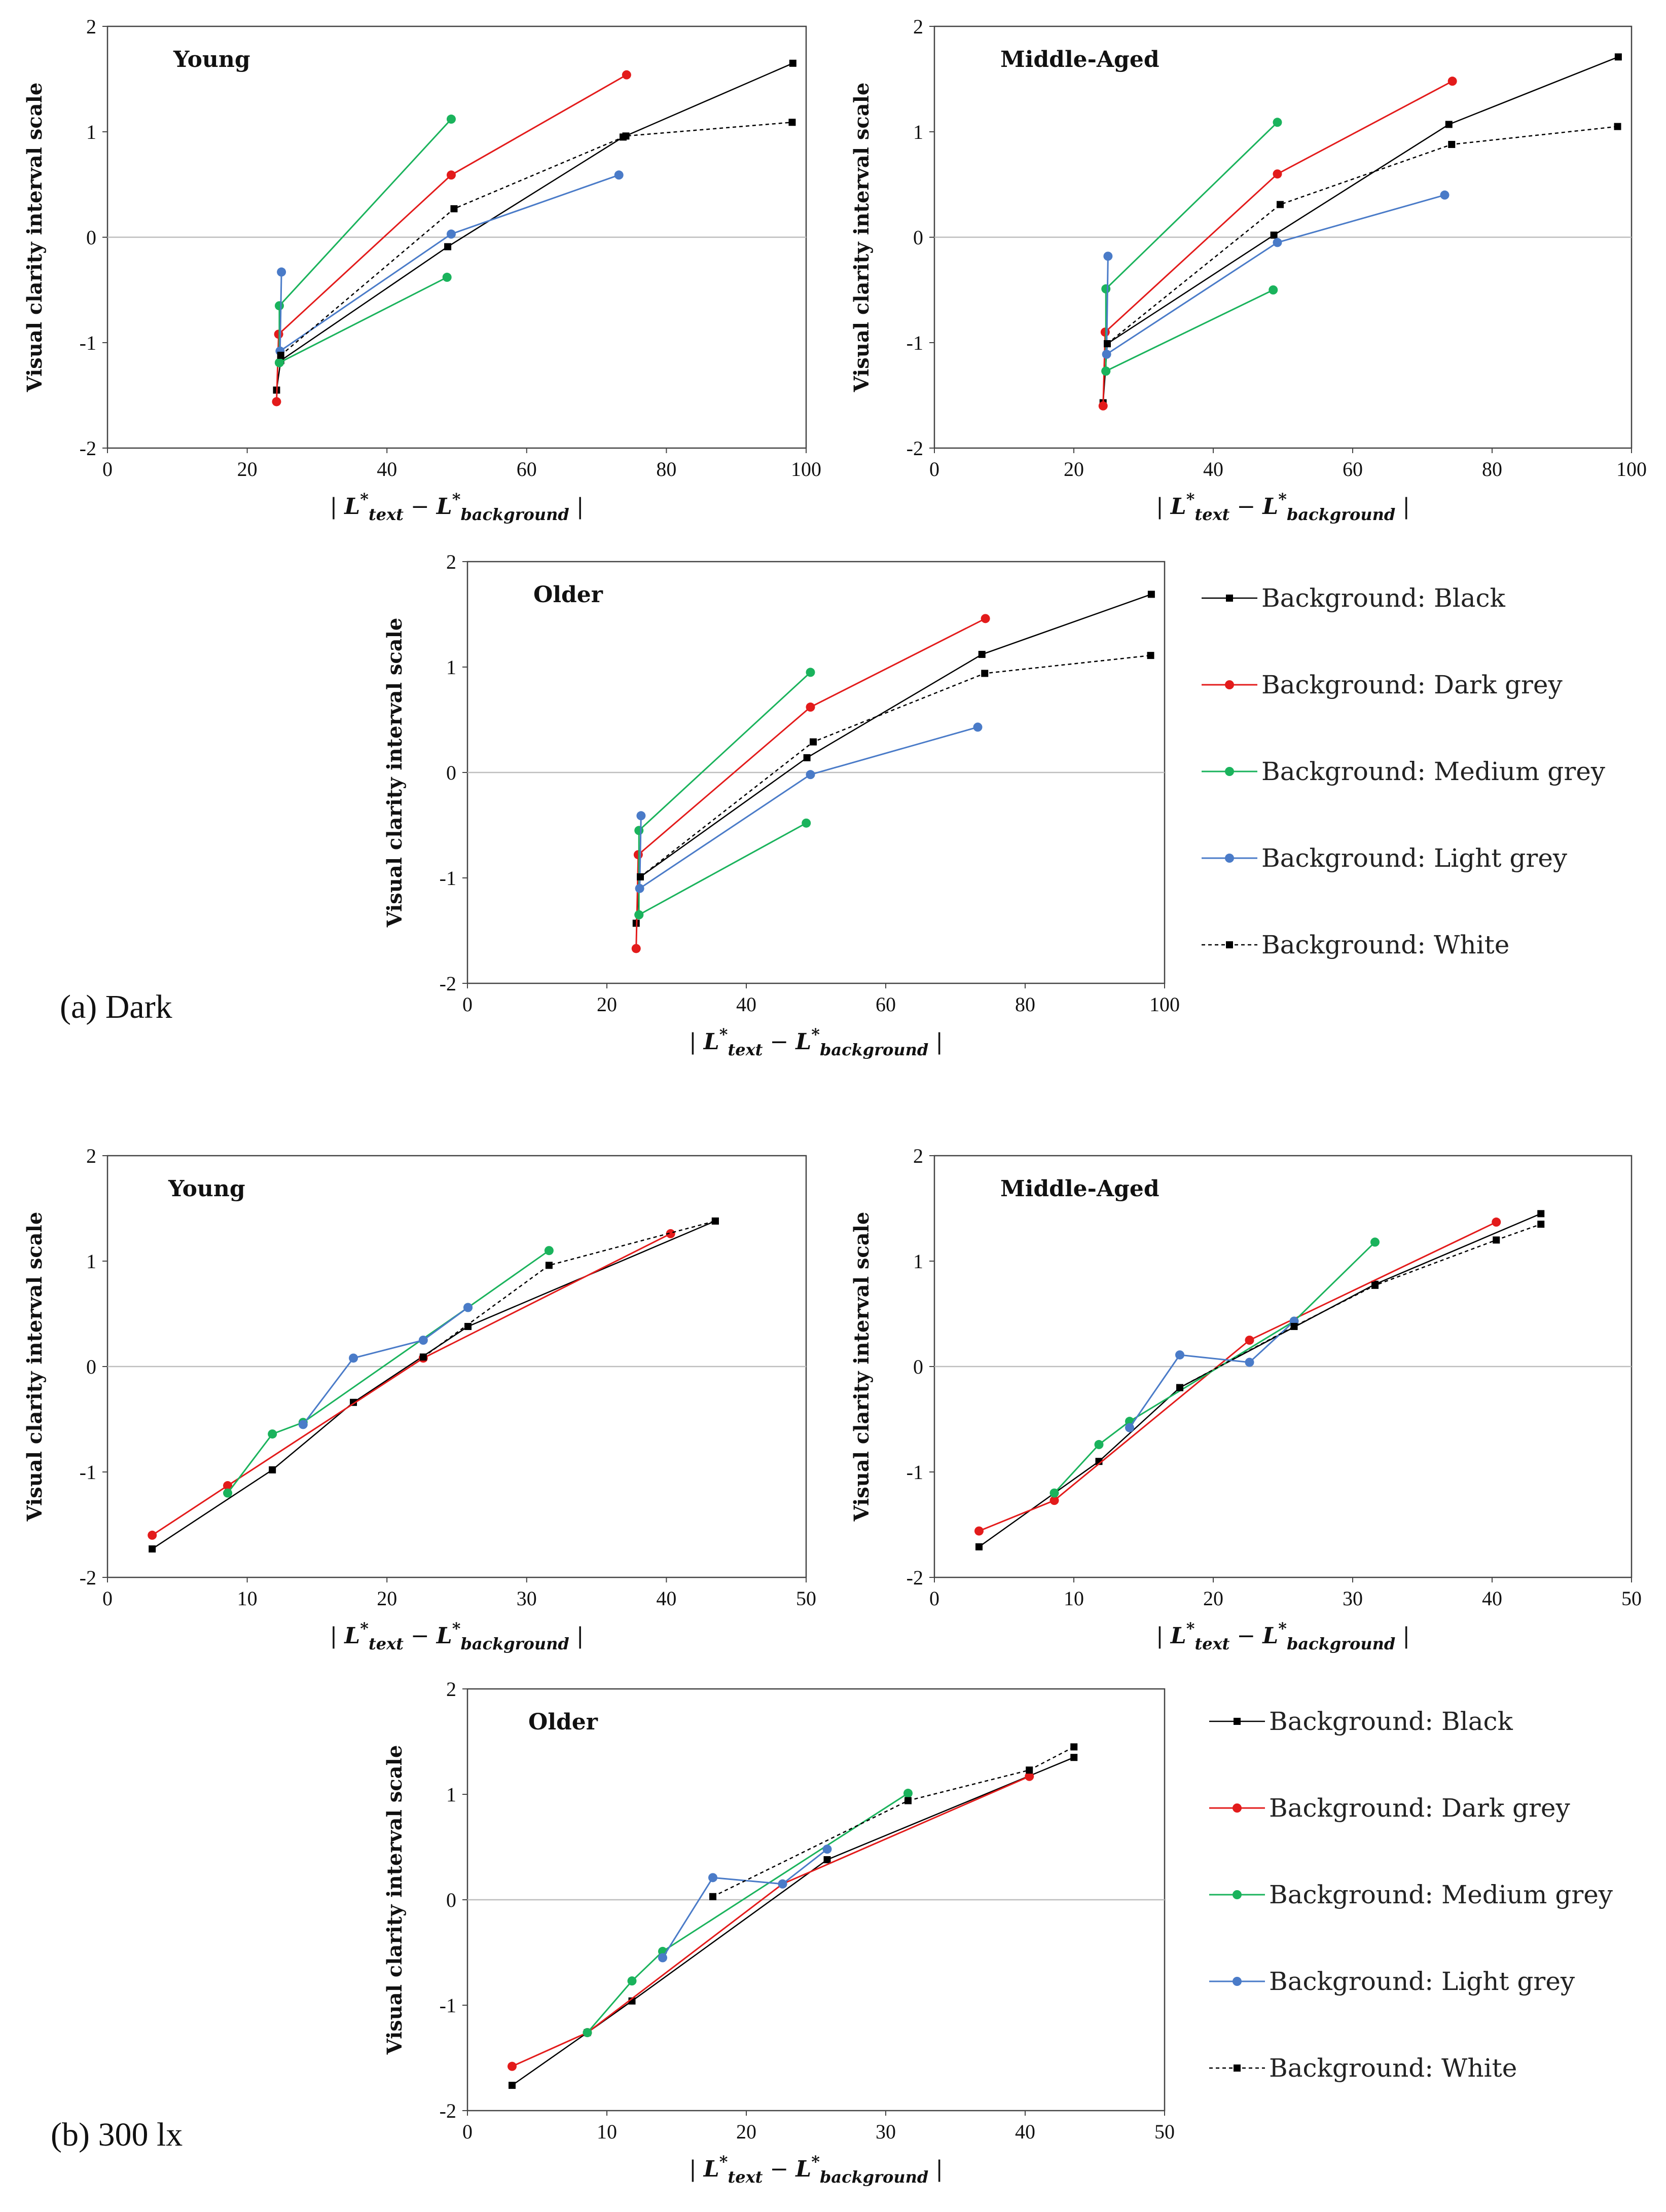 The image size is (1666, 2212). Describe the element at coordinates (1422, 1982) in the screenshot. I see `legend-label: Background: Light grey` at that location.